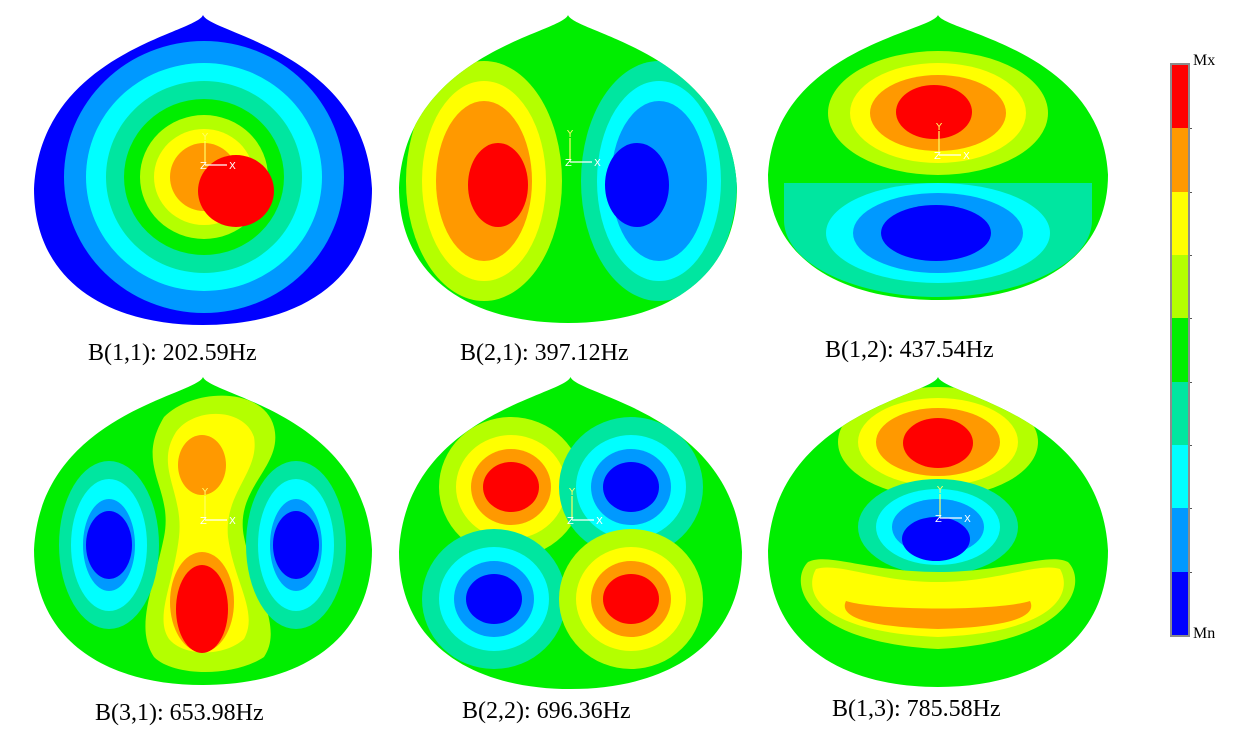 Image resolution: width=1237 pixels, height=740 pixels. I want to click on color-scale-legend, so click(1181, 350).